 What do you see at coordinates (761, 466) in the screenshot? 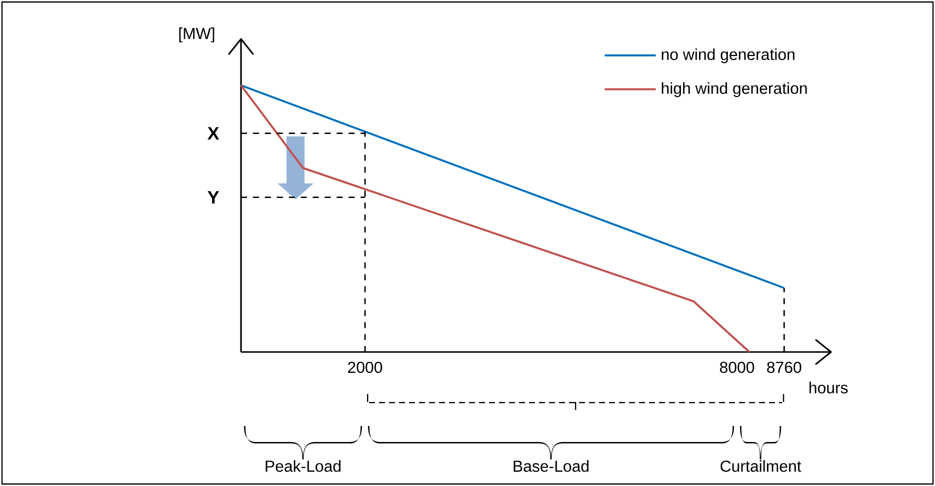
I see `text: Curtailment` at bounding box center [761, 466].